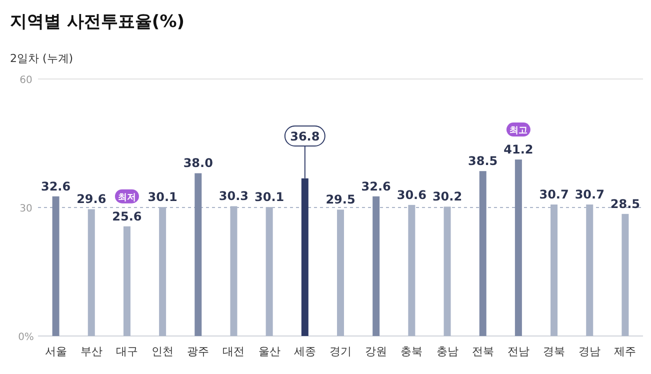 This screenshot has width=651, height=374. Describe the element at coordinates (127, 351) in the screenshot. I see `x-tick-label: 대구` at that location.